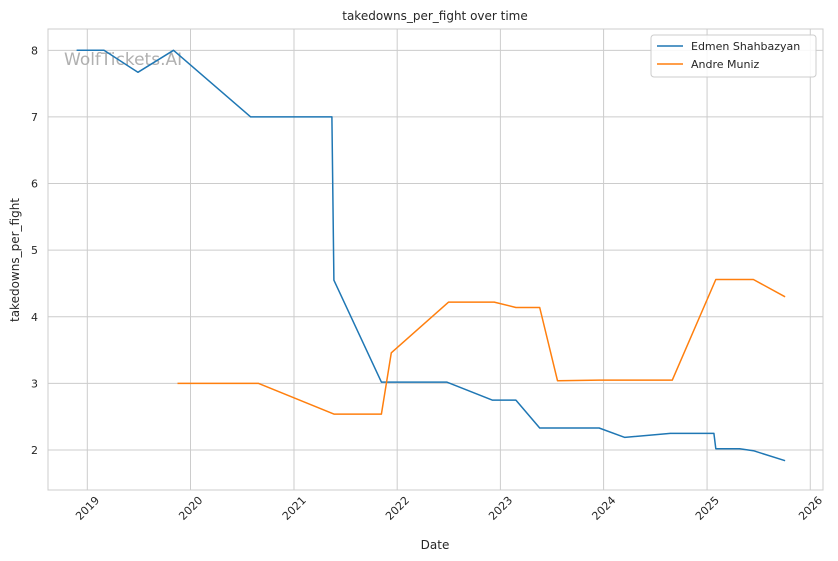 The height and width of the screenshot is (561, 838). I want to click on legend-box, so click(733, 56).